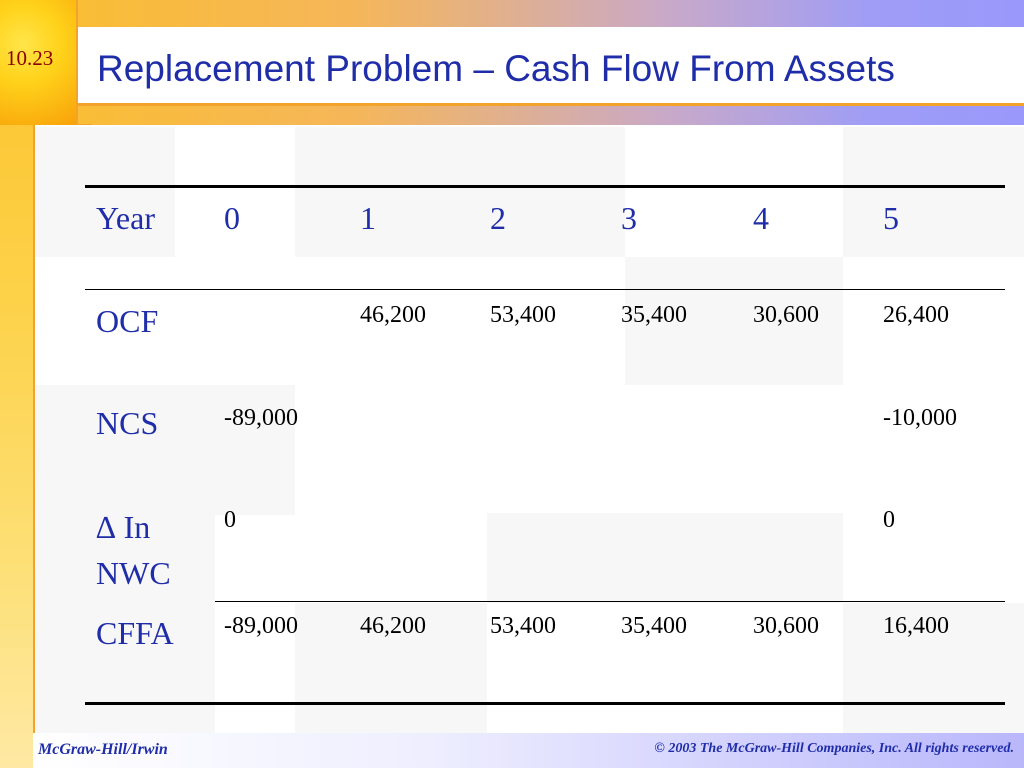 Image resolution: width=1024 pixels, height=768 pixels. Describe the element at coordinates (232, 218) in the screenshot. I see `year-cell: 0` at that location.